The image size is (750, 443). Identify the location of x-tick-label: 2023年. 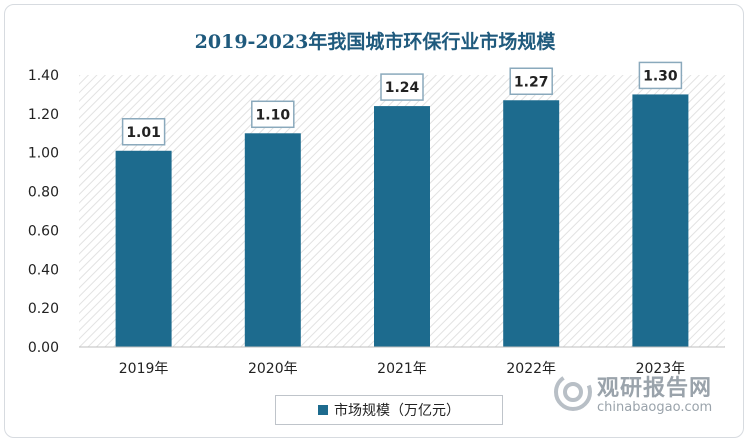
(661, 369).